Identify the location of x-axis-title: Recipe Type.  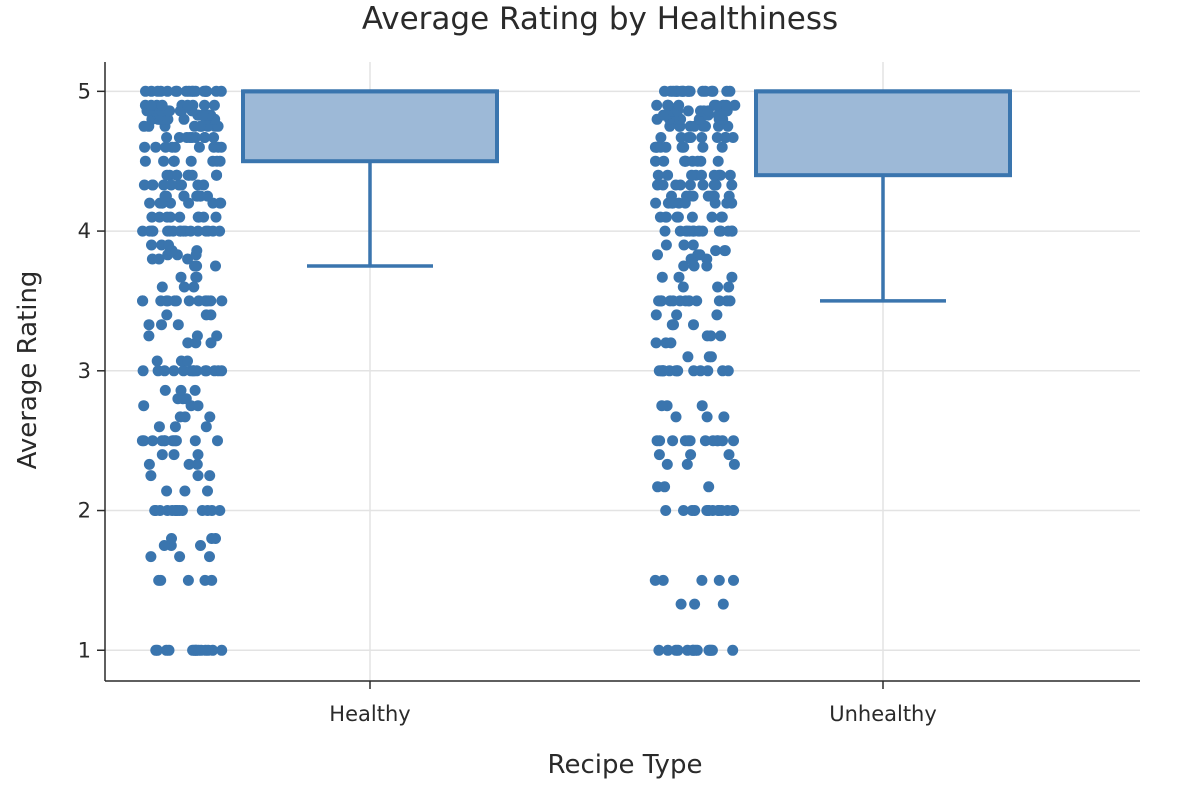
(625, 765).